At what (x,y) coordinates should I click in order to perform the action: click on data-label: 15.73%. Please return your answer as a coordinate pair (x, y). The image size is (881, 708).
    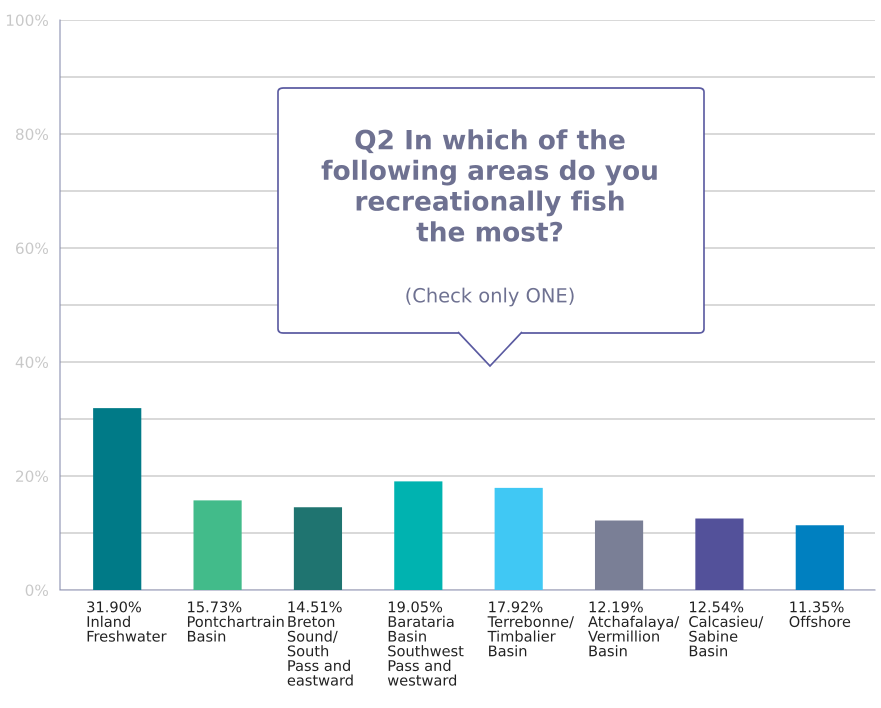
    Looking at the image, I should click on (215, 606).